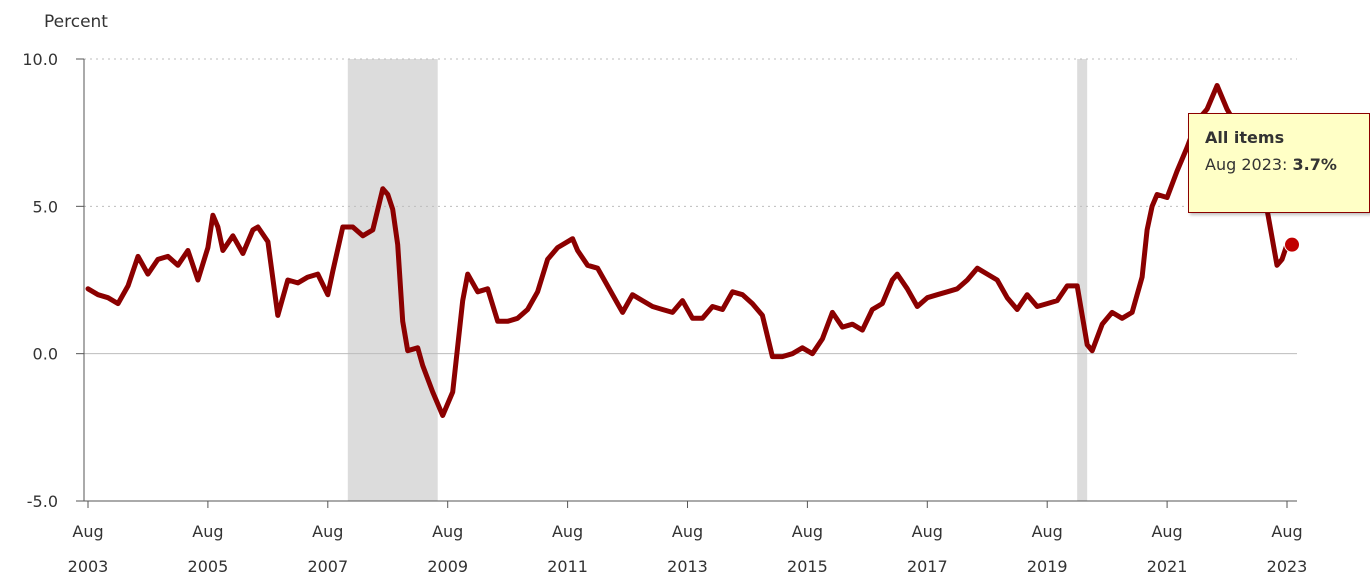 This screenshot has width=1370, height=576. I want to click on y-tick-label: 5.0, so click(45, 206).